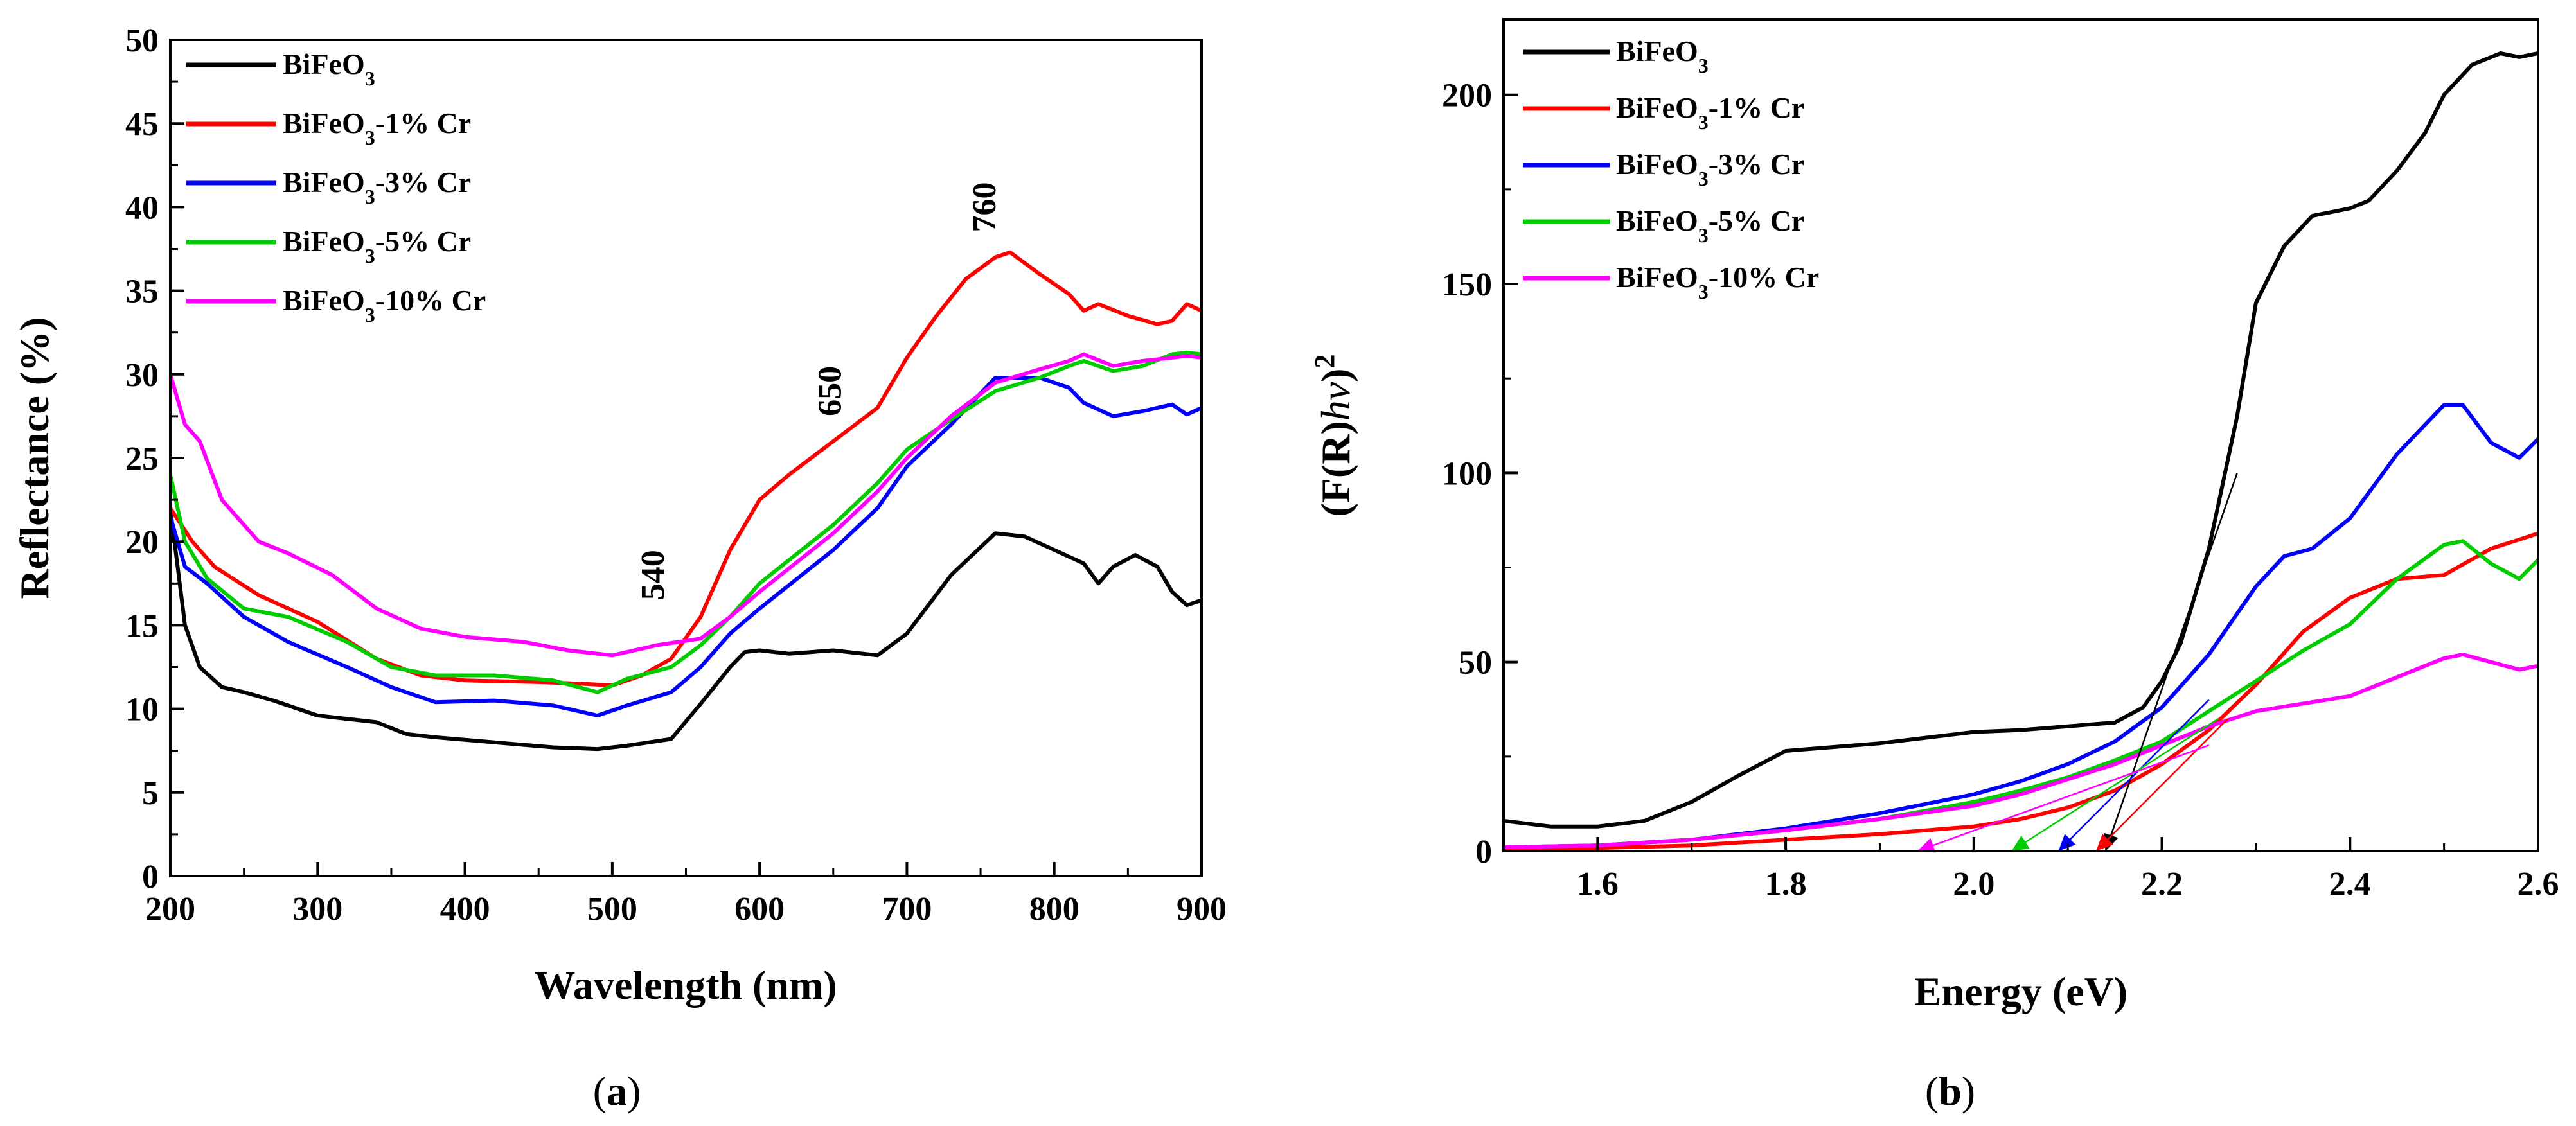  Describe the element at coordinates (142, 710) in the screenshot. I see `panel-a-y-tick-label: 10` at that location.